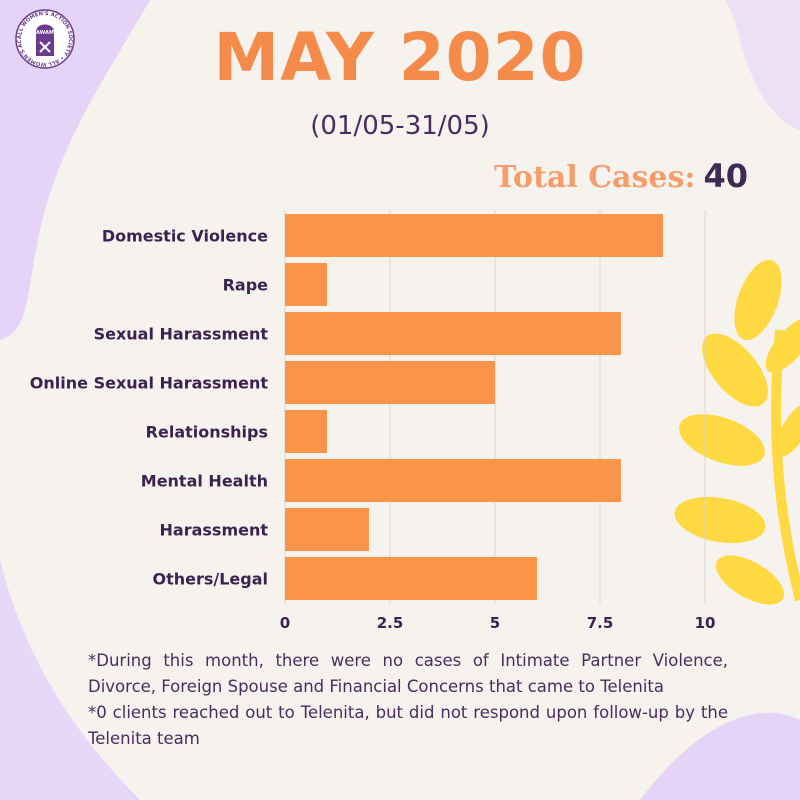 The width and height of the screenshot is (800, 800). Describe the element at coordinates (762, 65) in the screenshot. I see `lavender-blob-top-right` at that location.